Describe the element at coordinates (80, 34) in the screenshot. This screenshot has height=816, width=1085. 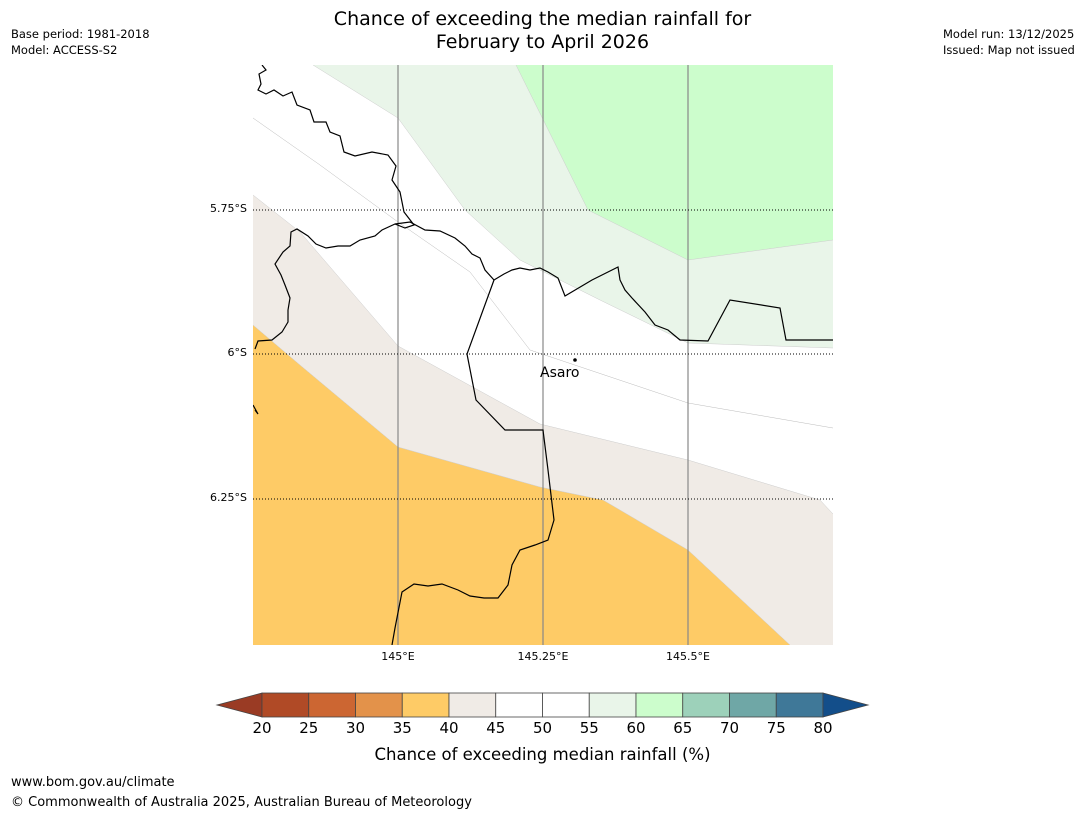
I see `base-period: Base period: 1981-2018` at that location.